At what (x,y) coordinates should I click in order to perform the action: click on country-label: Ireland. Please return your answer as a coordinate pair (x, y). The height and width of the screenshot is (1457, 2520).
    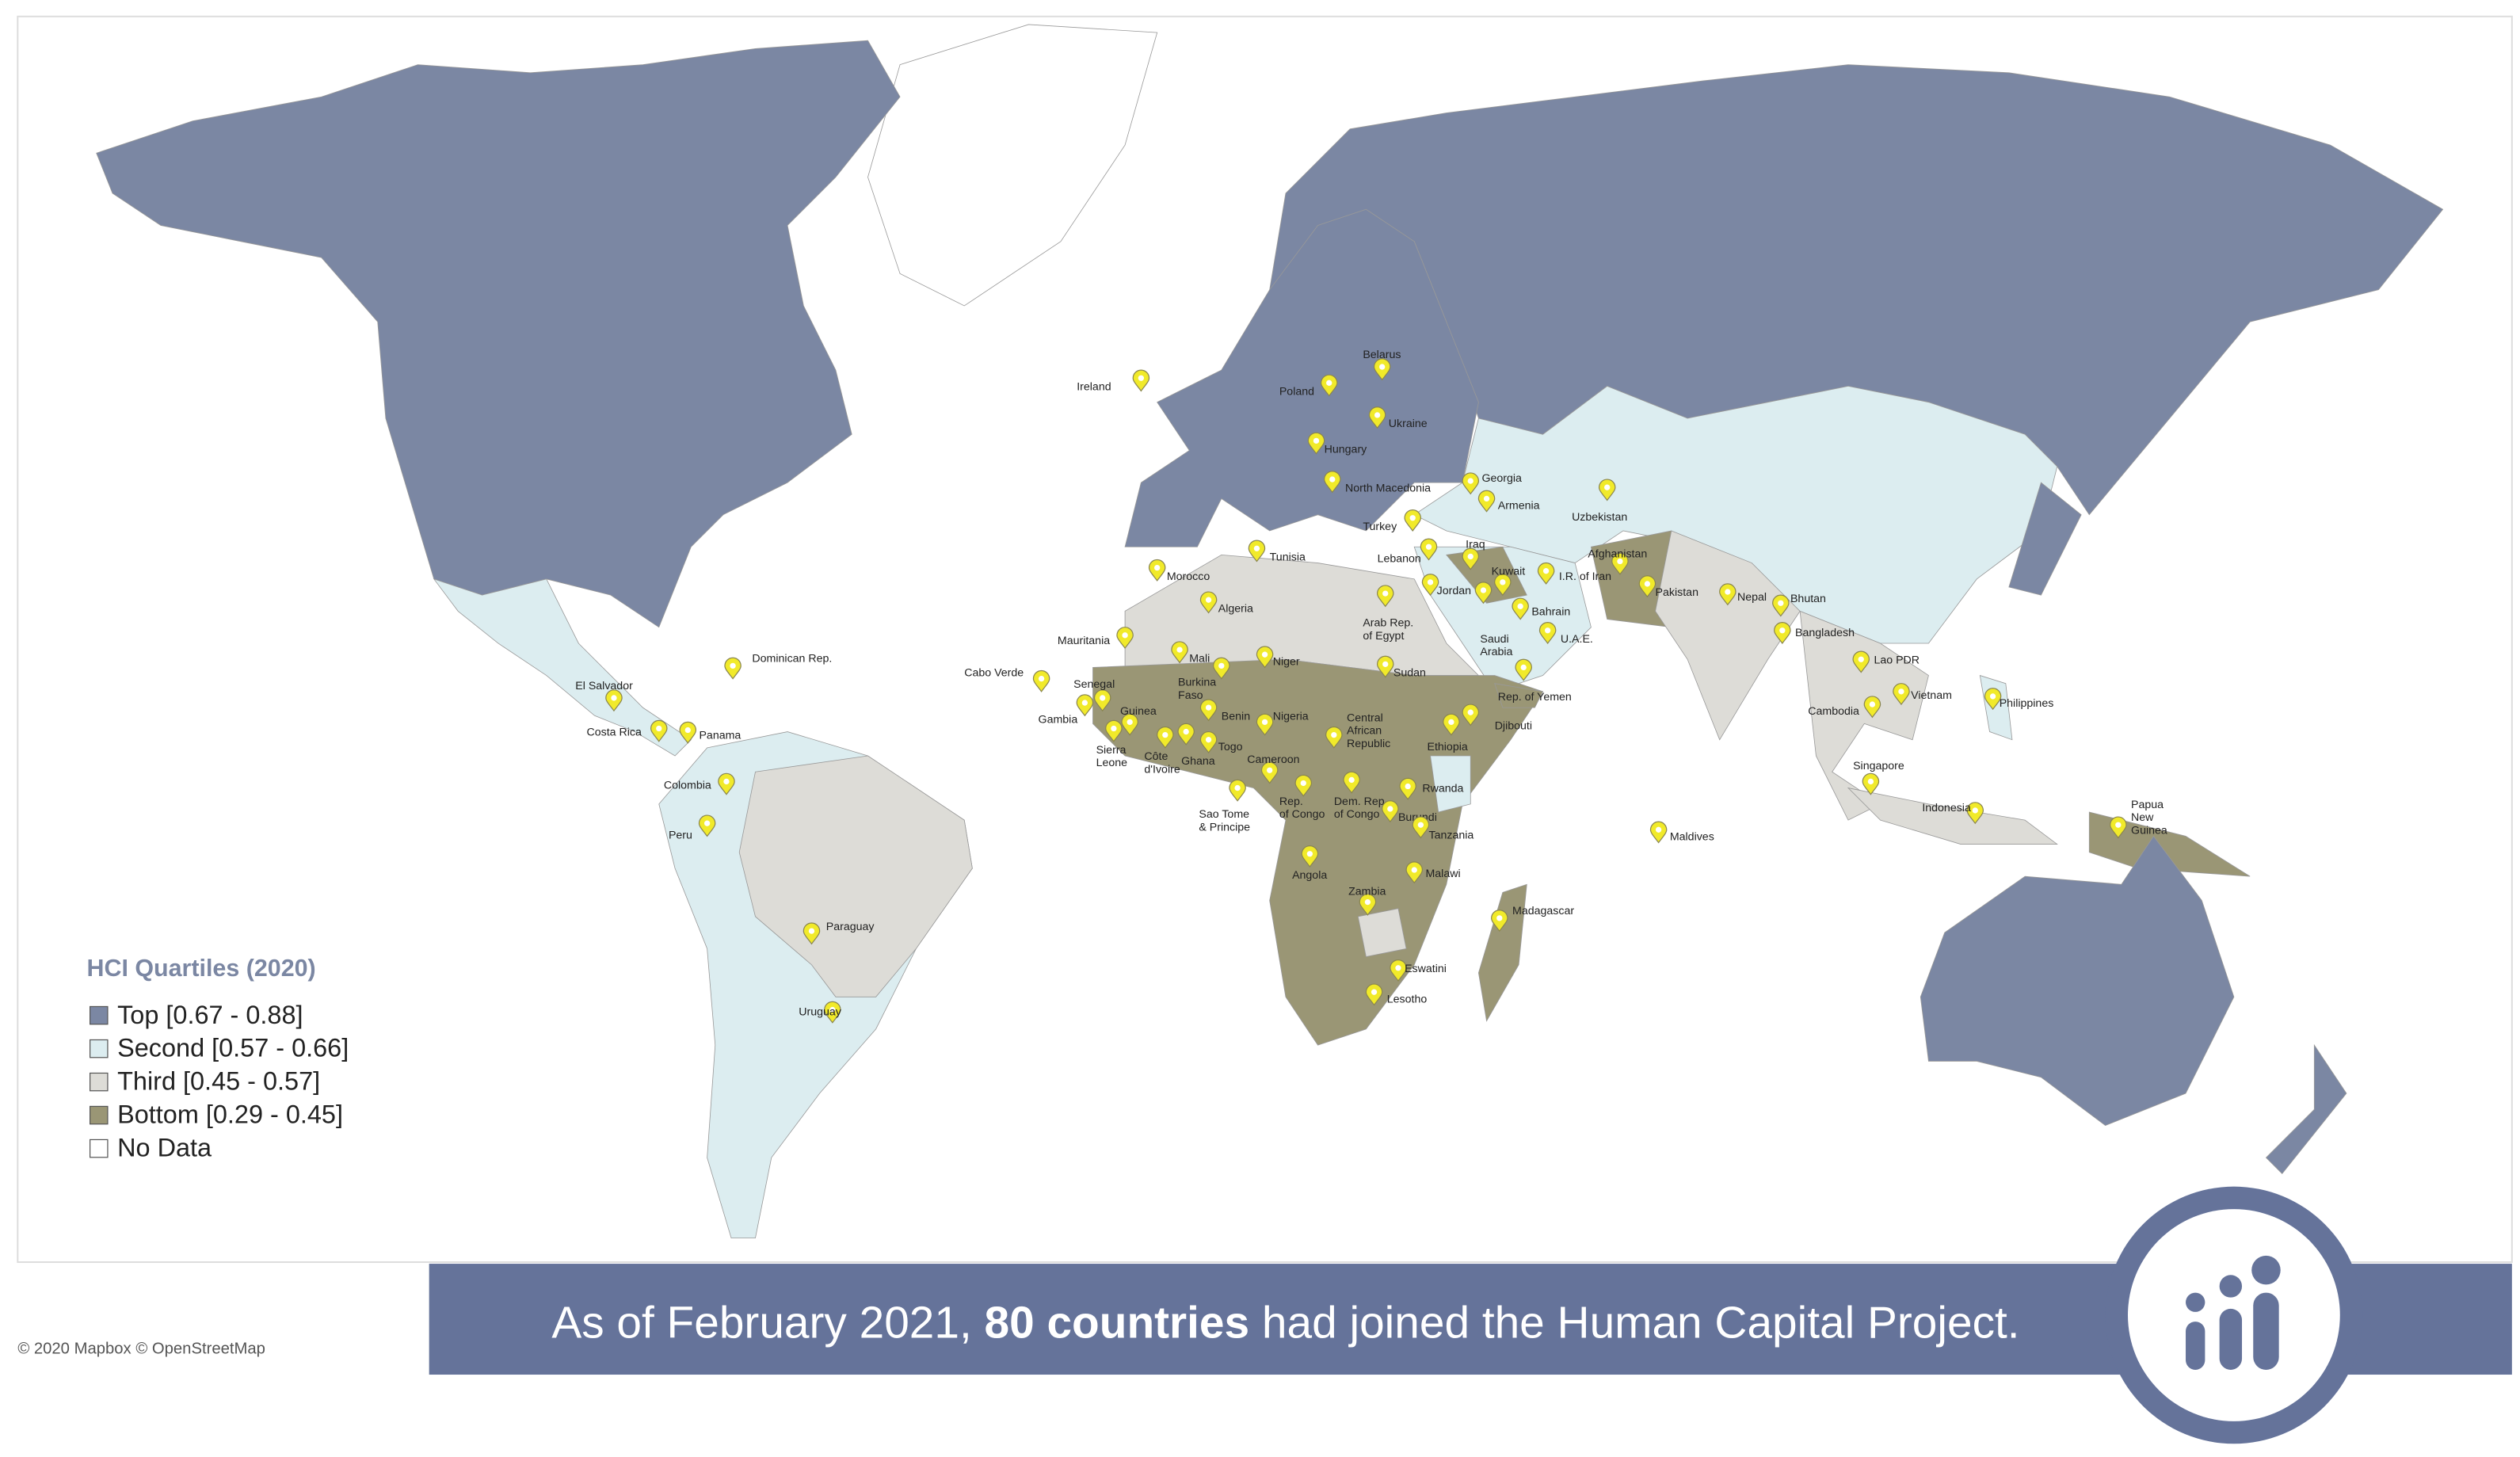
    Looking at the image, I should click on (1094, 386).